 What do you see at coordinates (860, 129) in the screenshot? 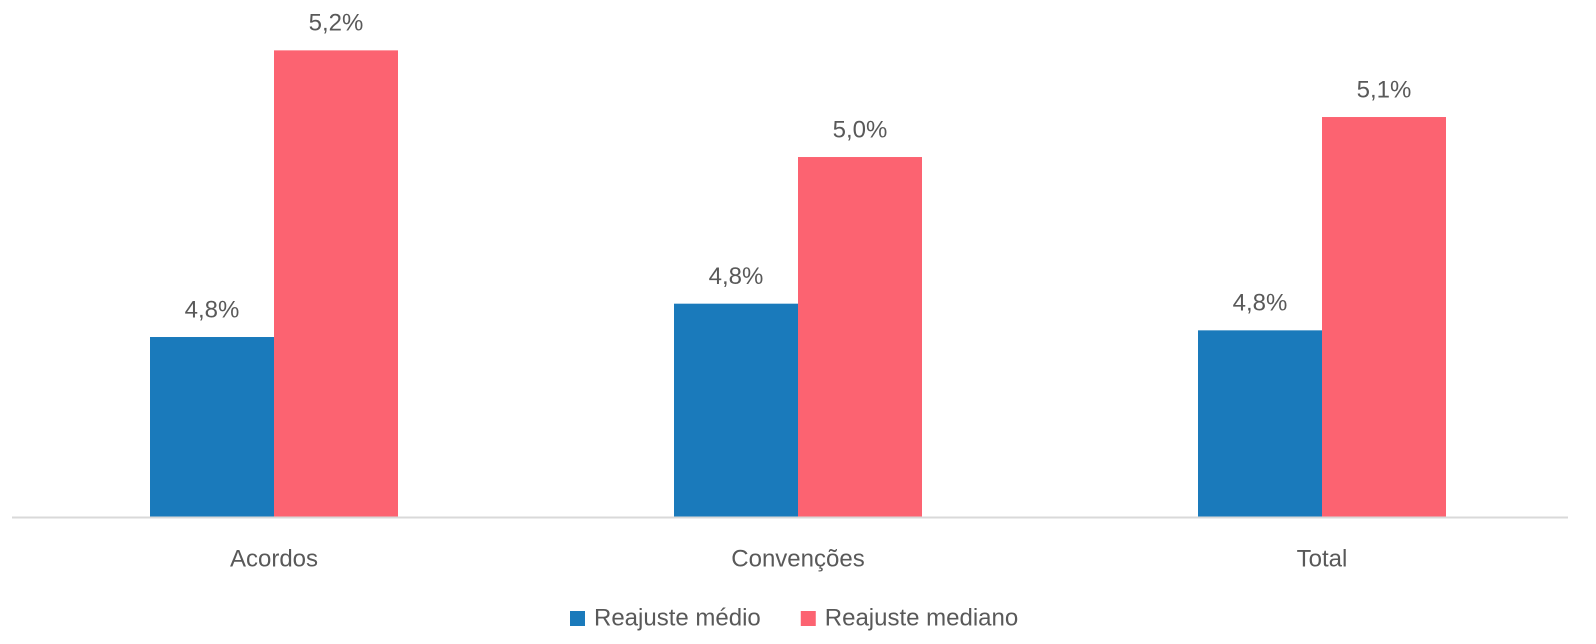
I see `data-label: 5,0%` at bounding box center [860, 129].